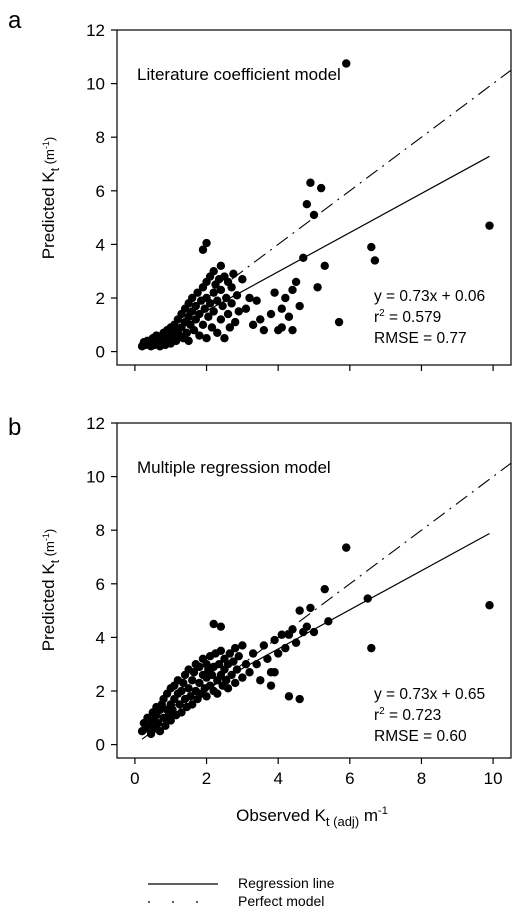 This screenshot has width=514, height=920. I want to click on panel-a-y-tick-label: 8, so click(100, 137).